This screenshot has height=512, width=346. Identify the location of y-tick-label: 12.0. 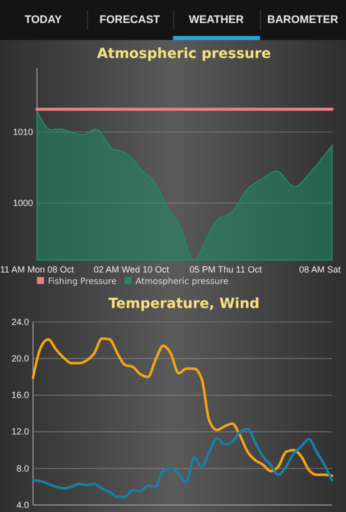
(20, 431).